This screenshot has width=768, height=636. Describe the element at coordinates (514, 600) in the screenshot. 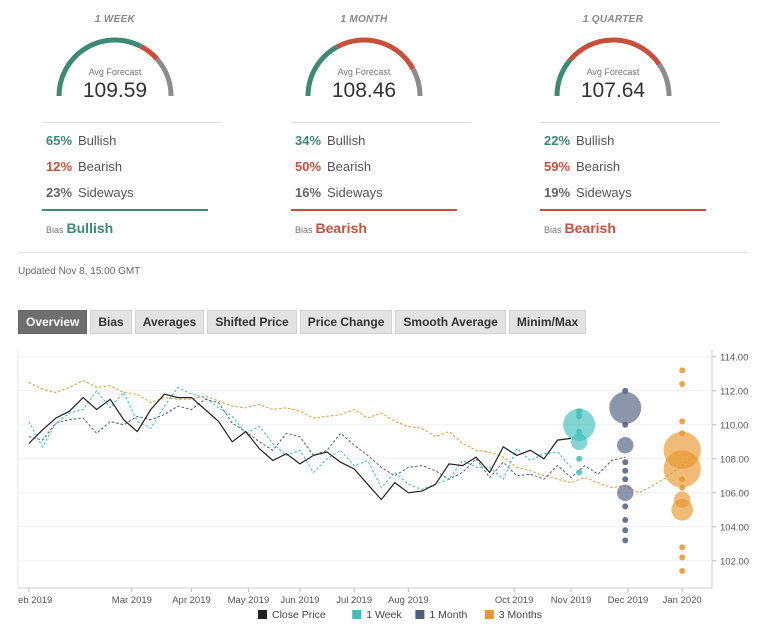

I see `x-tick-label: Oct 2019` at that location.